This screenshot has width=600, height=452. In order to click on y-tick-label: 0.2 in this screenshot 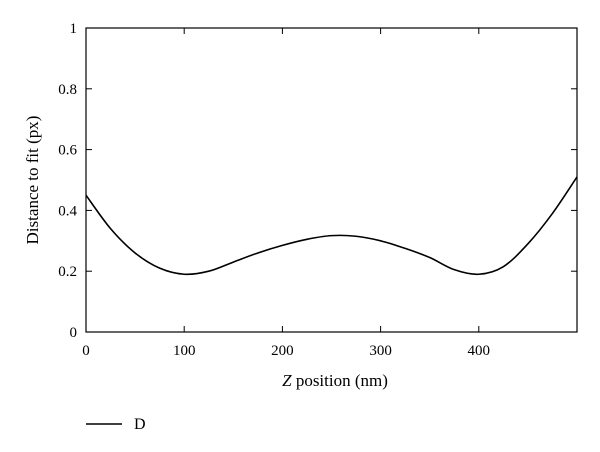, I will do `click(67, 272)`.